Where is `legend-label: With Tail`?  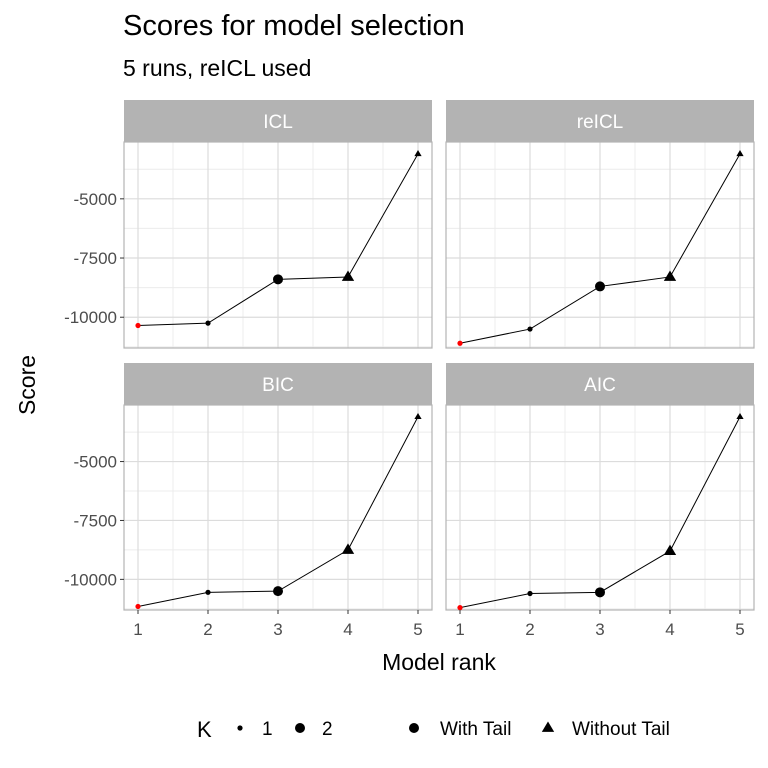
legend-label: With Tail is located at coordinates (475, 729).